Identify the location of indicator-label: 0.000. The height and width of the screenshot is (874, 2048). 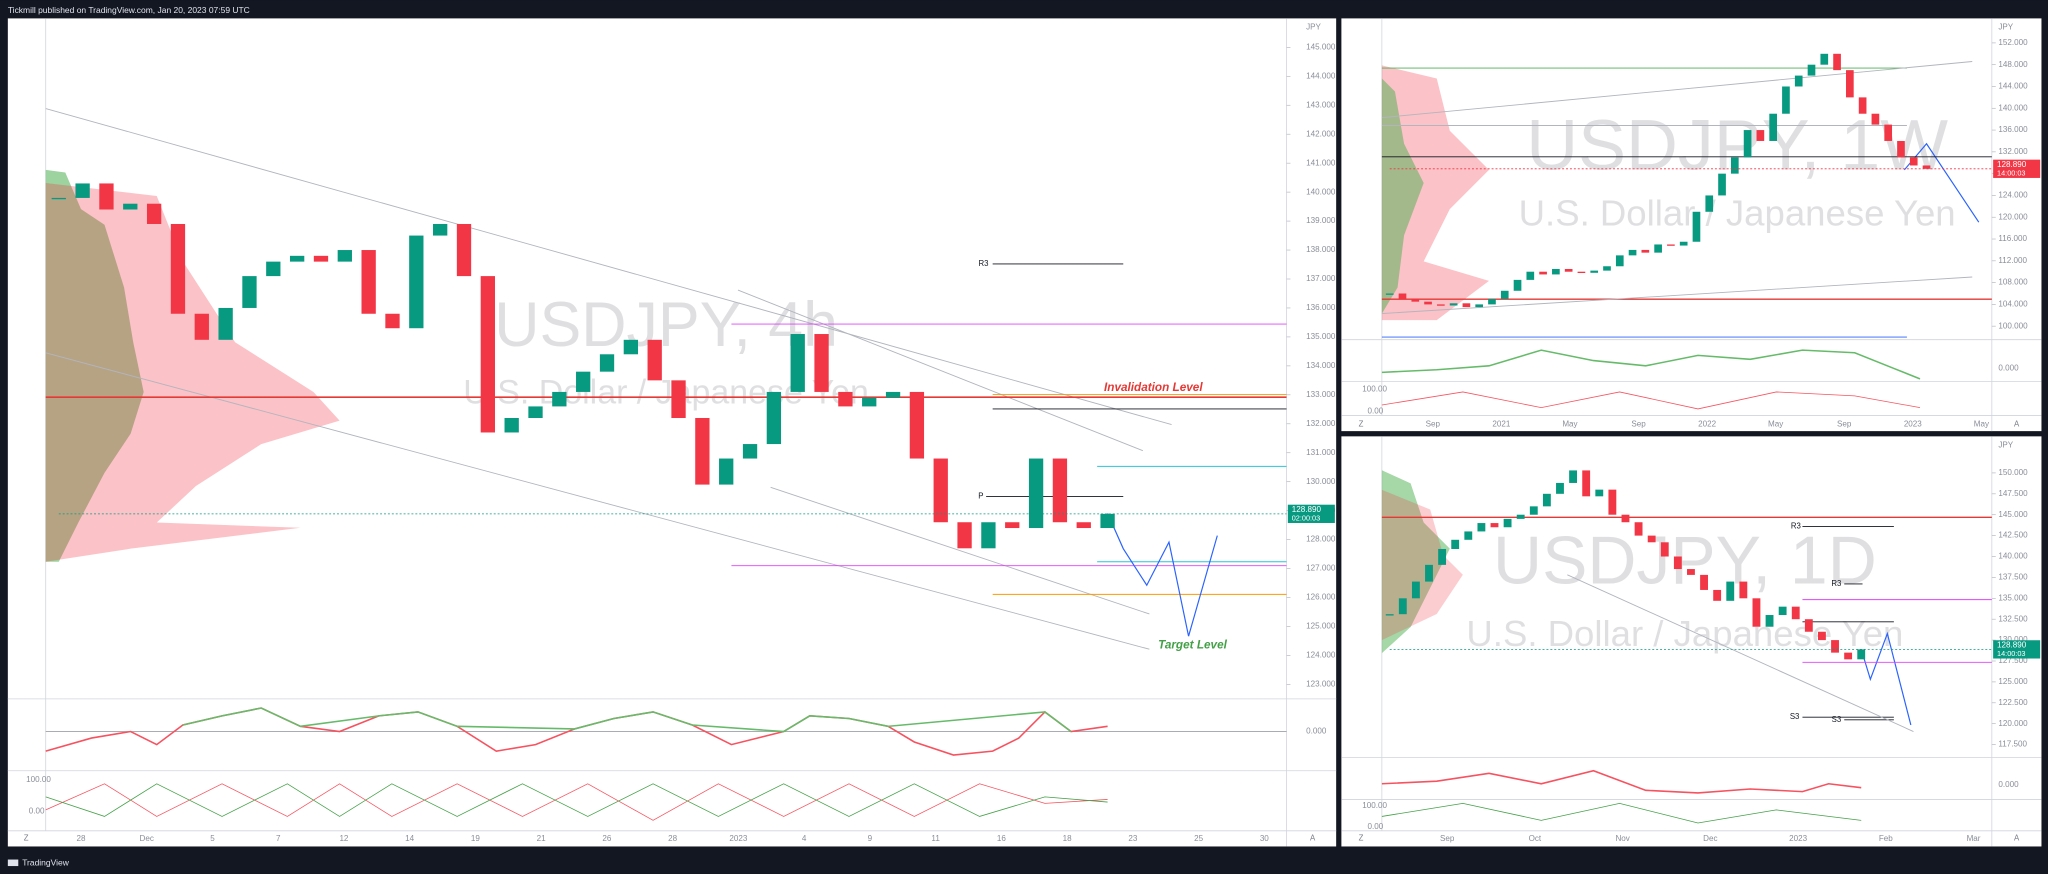
(2008, 368).